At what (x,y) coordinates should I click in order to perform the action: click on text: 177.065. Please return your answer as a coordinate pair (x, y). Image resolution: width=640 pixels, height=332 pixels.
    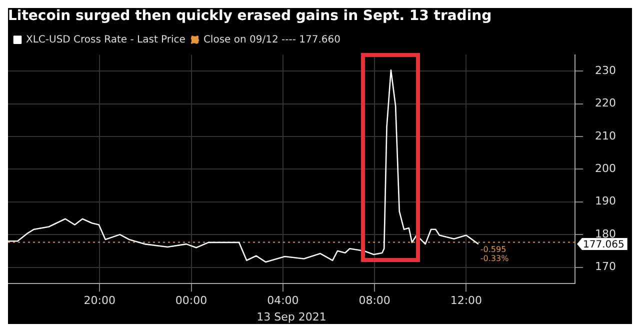
    Looking at the image, I should click on (603, 245).